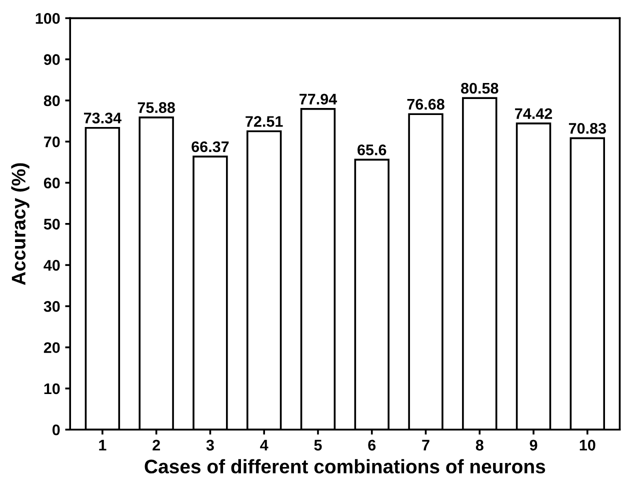  What do you see at coordinates (156, 107) in the screenshot?
I see `data-label: 75.88` at bounding box center [156, 107].